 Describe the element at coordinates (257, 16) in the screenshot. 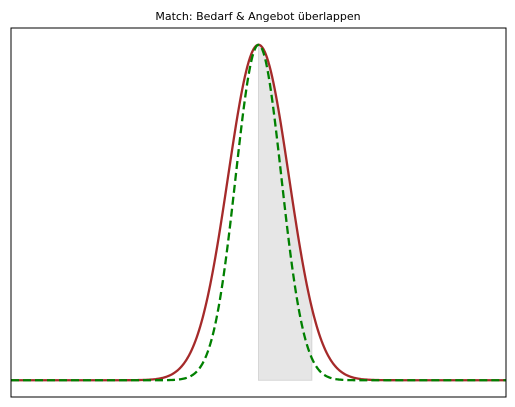

I see `chart-title: Match: Bedarf & Angebot überlappen` at that location.